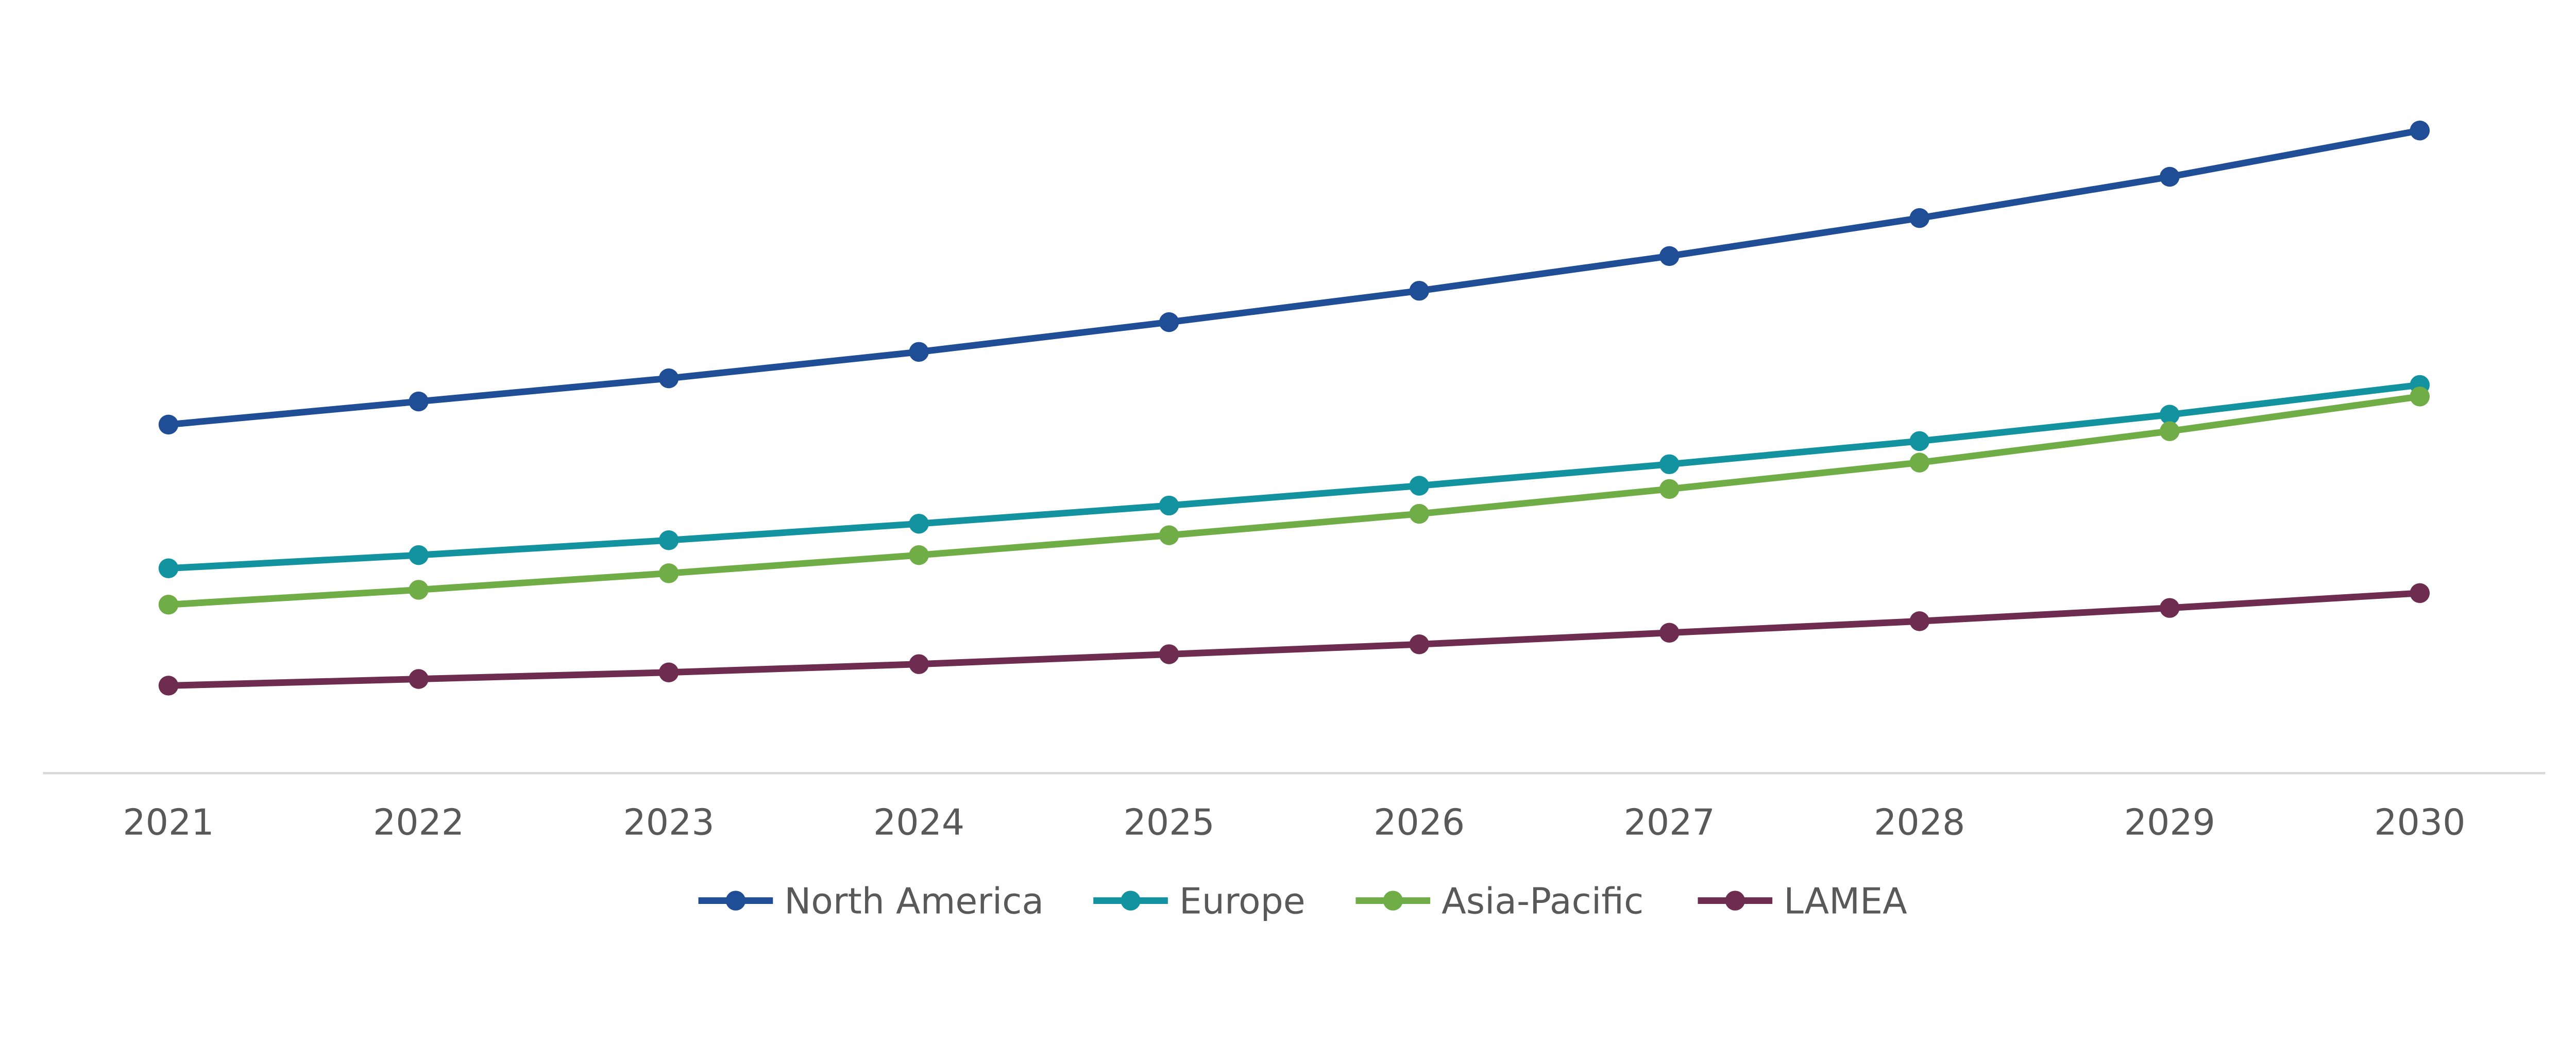  Describe the element at coordinates (2419, 822) in the screenshot. I see `x-tick-label: 2030` at that location.